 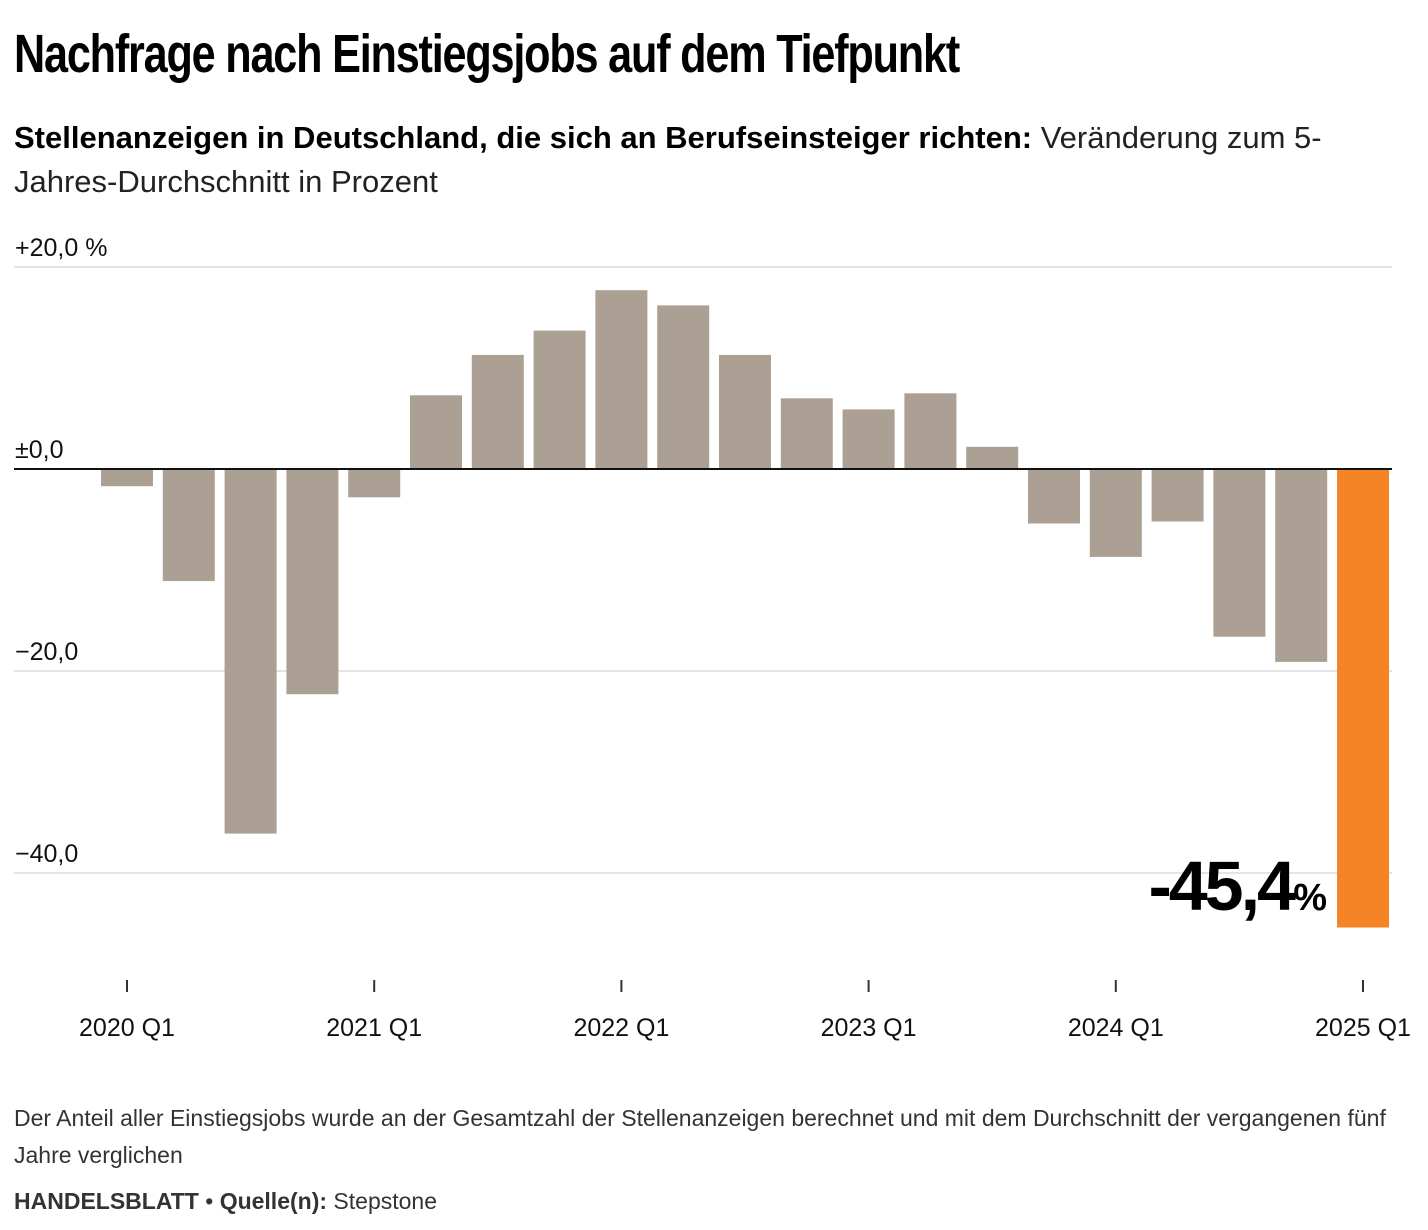 What do you see at coordinates (127, 1028) in the screenshot?
I see `x-tick-label: 2020 Q1` at bounding box center [127, 1028].